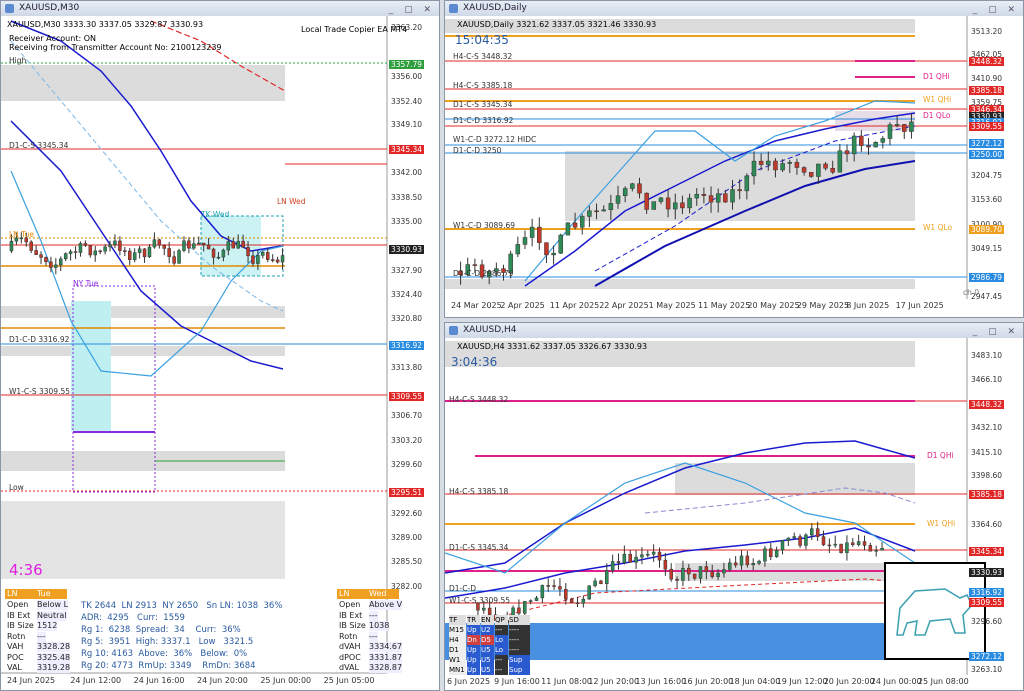  Describe the element at coordinates (407, 64) in the screenshot. I see `price-label: 3357.79` at that location.